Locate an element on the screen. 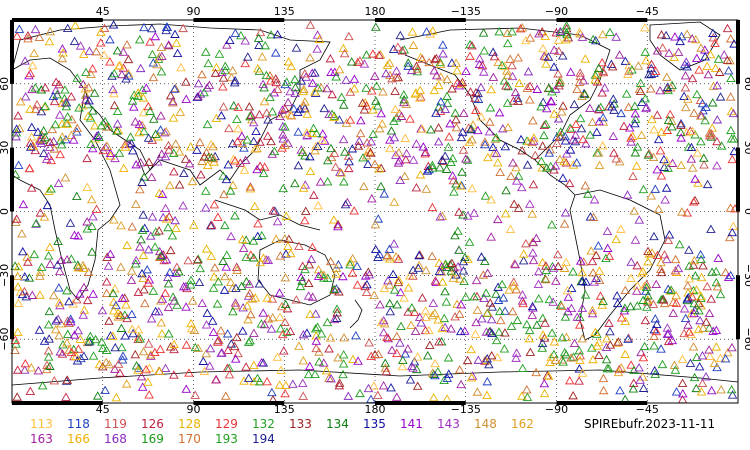 This screenshot has width=750, height=450. legend-item: 113 is located at coordinates (41, 424).